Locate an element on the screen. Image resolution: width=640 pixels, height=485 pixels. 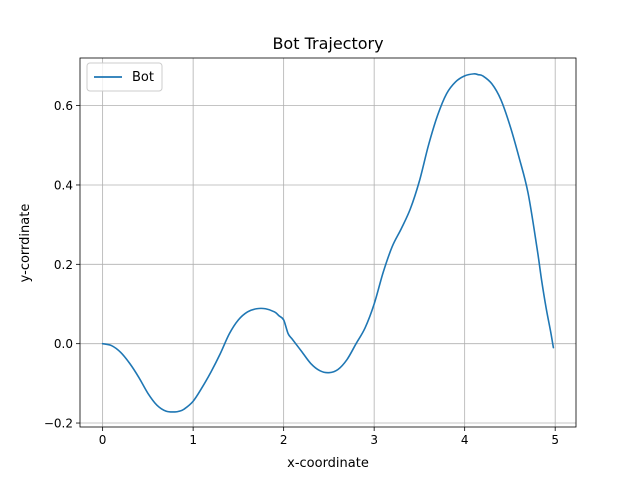
x-axis-label: x-coordinate is located at coordinates (328, 463).